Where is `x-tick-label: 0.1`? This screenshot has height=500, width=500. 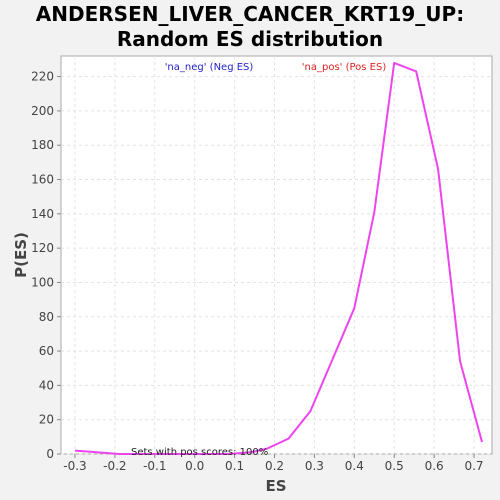 x-tick-label: 0.1 is located at coordinates (234, 466).